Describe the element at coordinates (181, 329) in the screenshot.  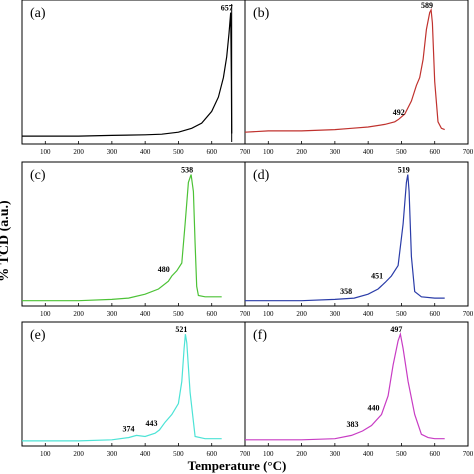
I see `peak-label: 521` at that location.